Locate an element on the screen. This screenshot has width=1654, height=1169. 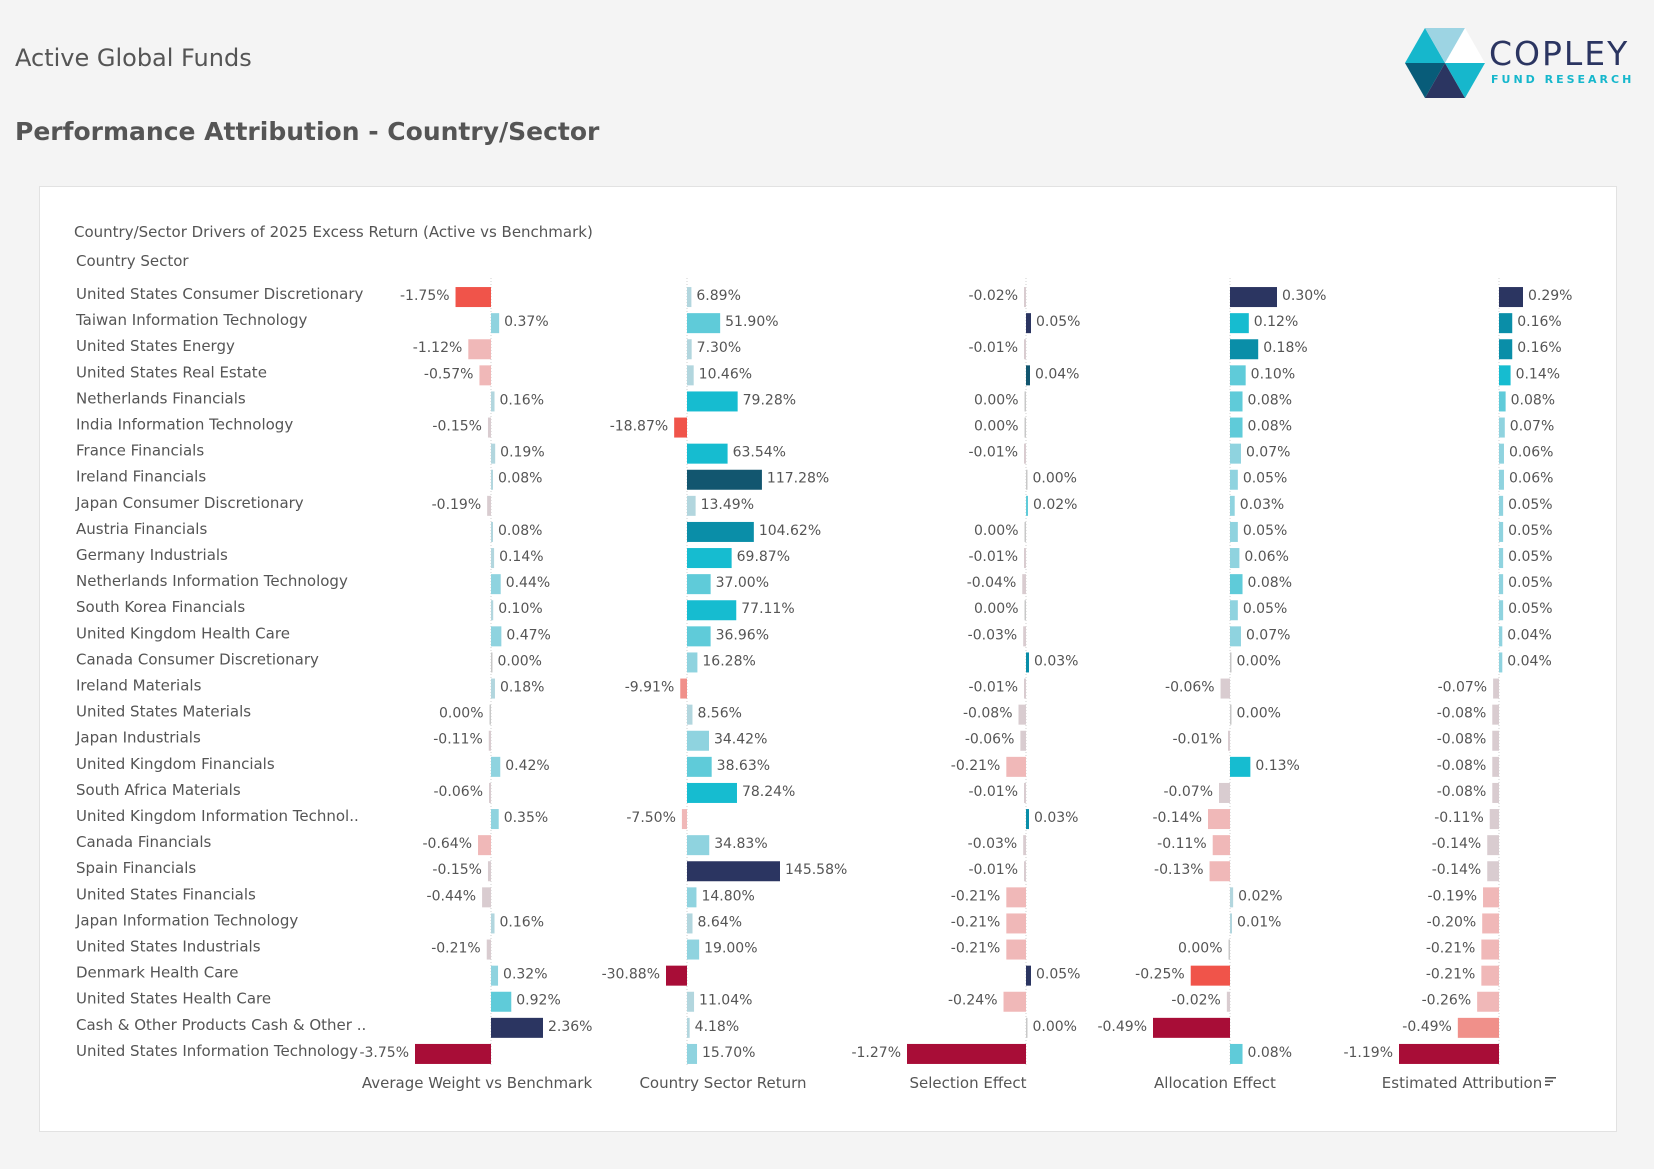
data-label: -9.91% is located at coordinates (650, 688).